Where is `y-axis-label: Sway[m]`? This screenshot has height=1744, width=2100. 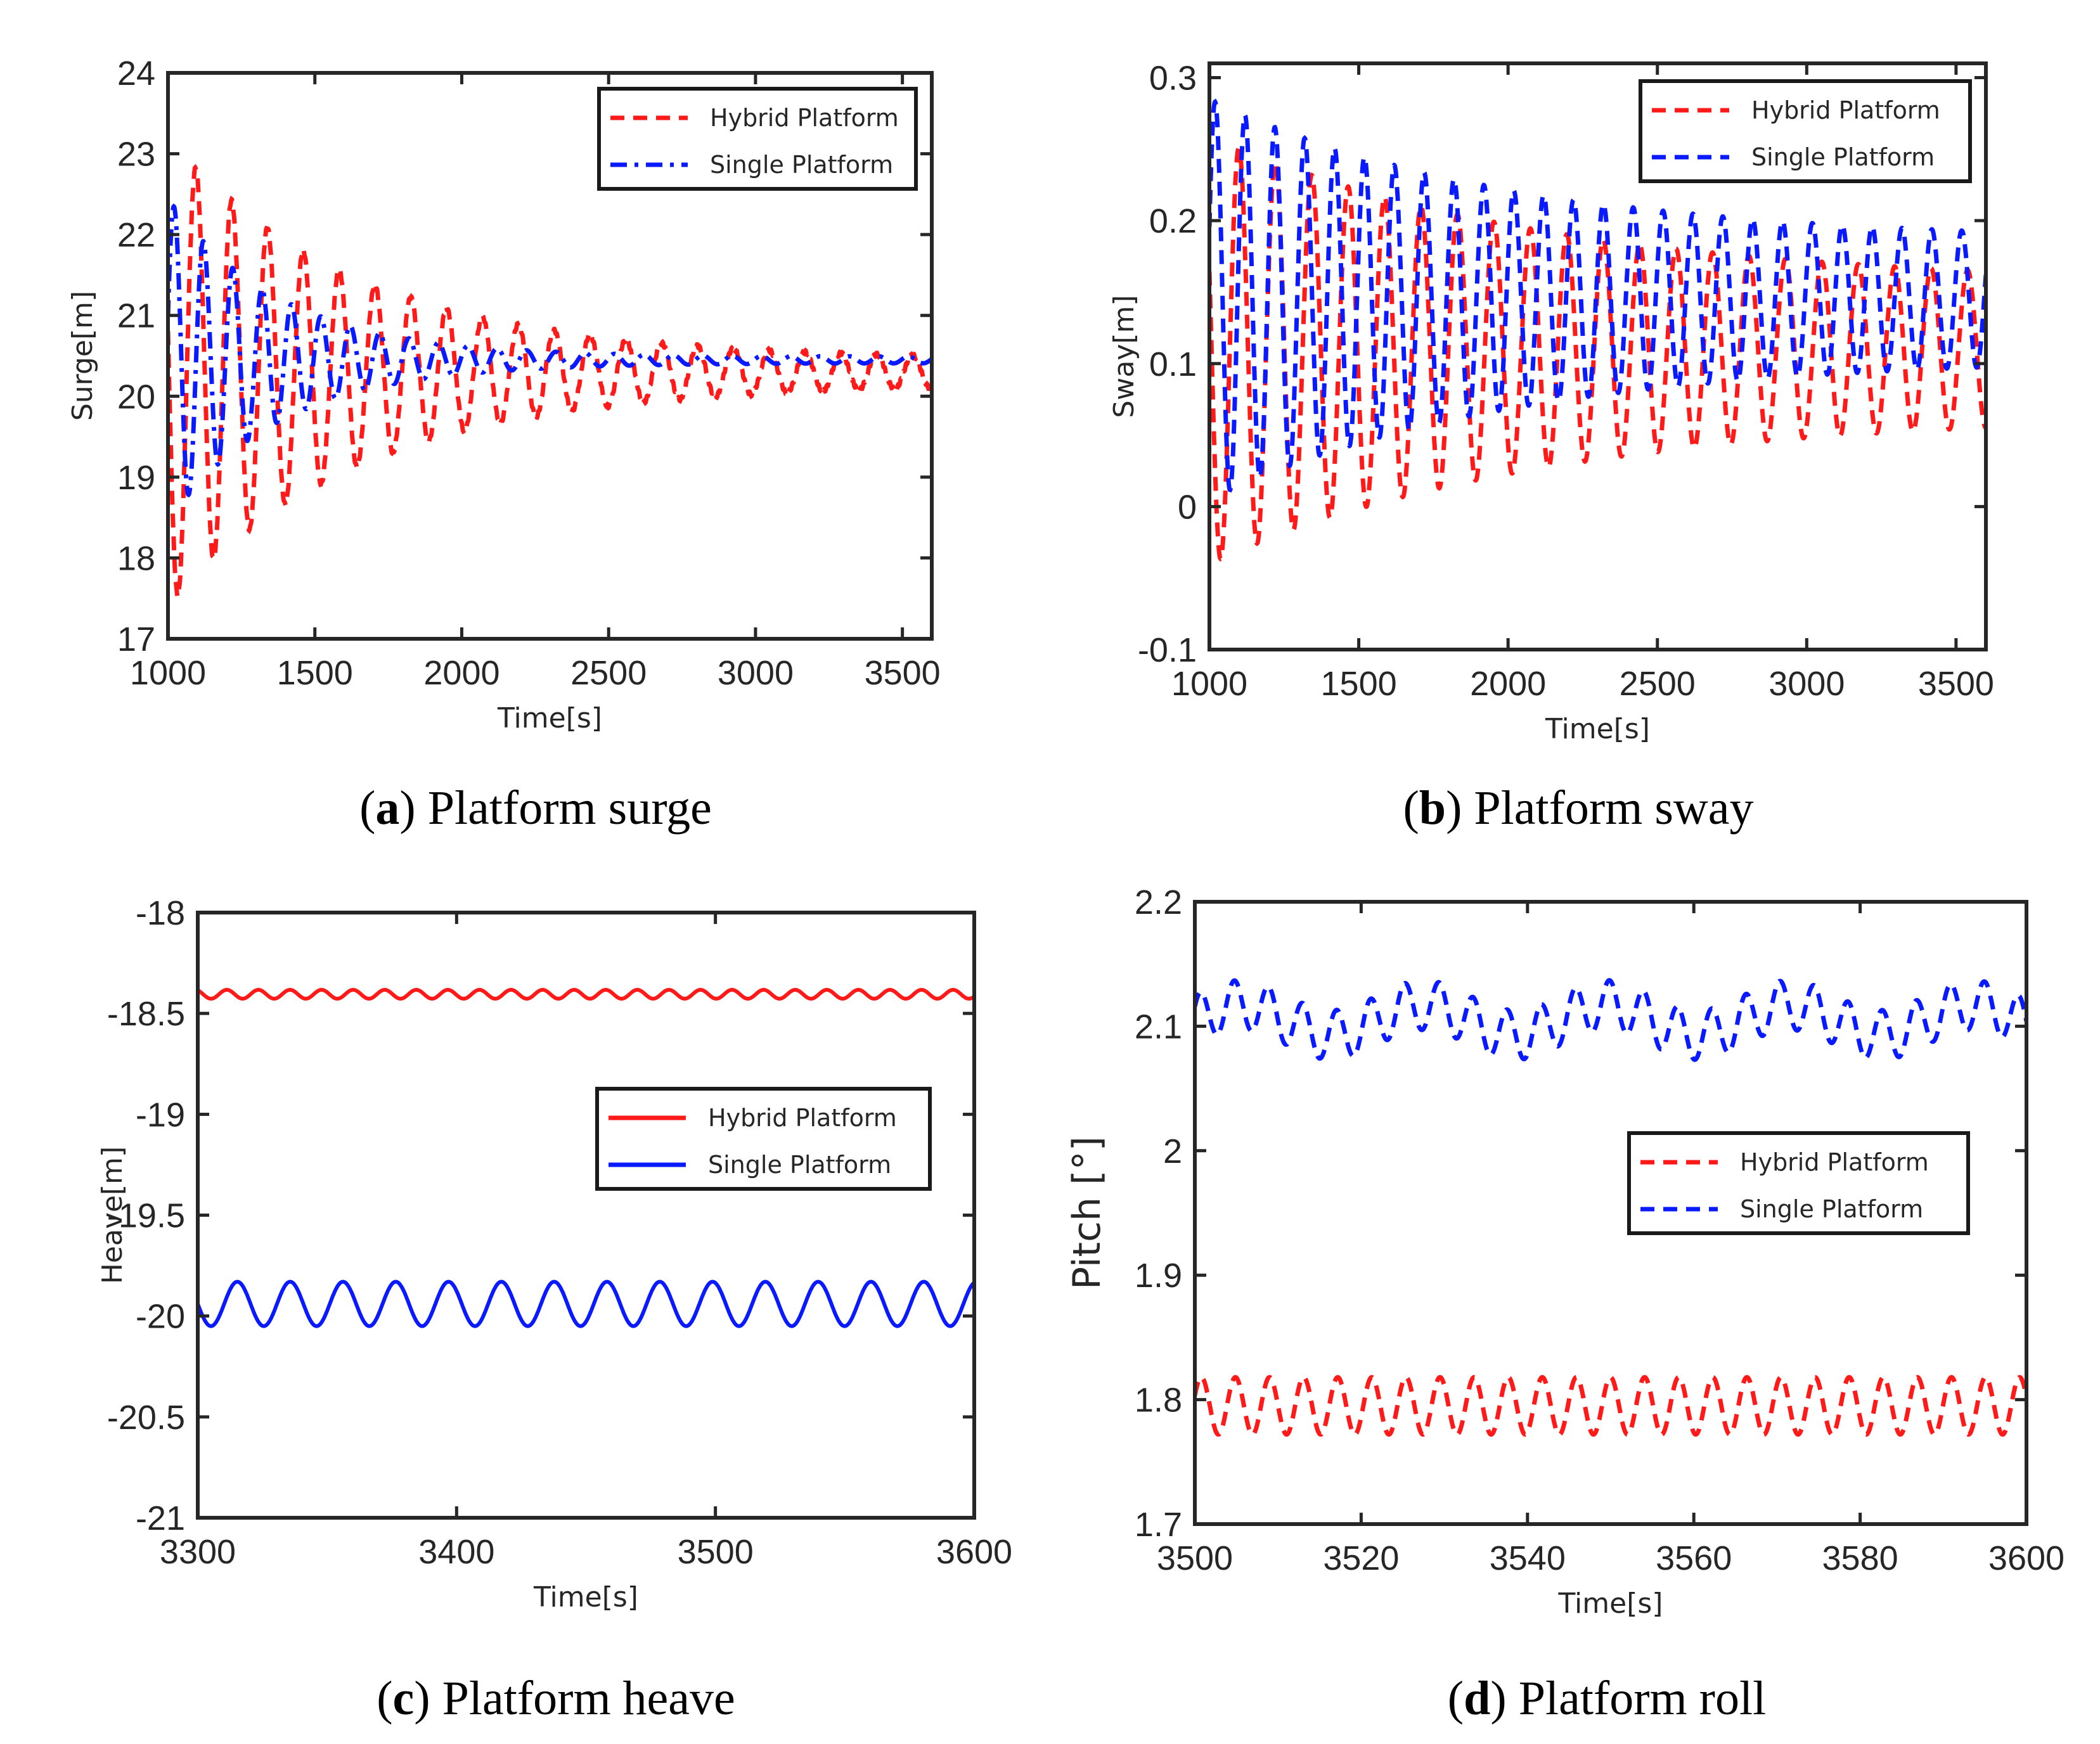 y-axis-label: Sway[m] is located at coordinates (1124, 357).